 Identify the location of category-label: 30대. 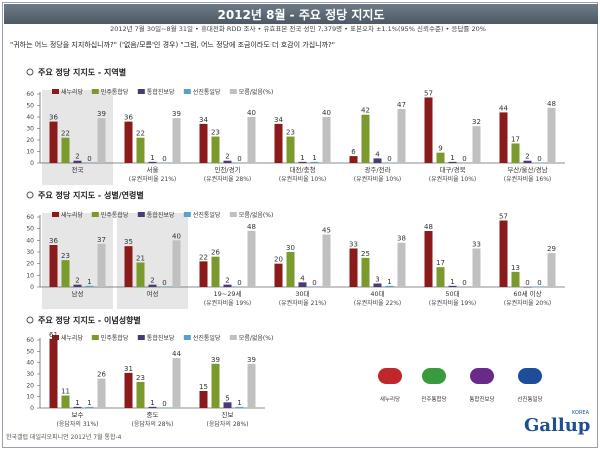
(302, 294).